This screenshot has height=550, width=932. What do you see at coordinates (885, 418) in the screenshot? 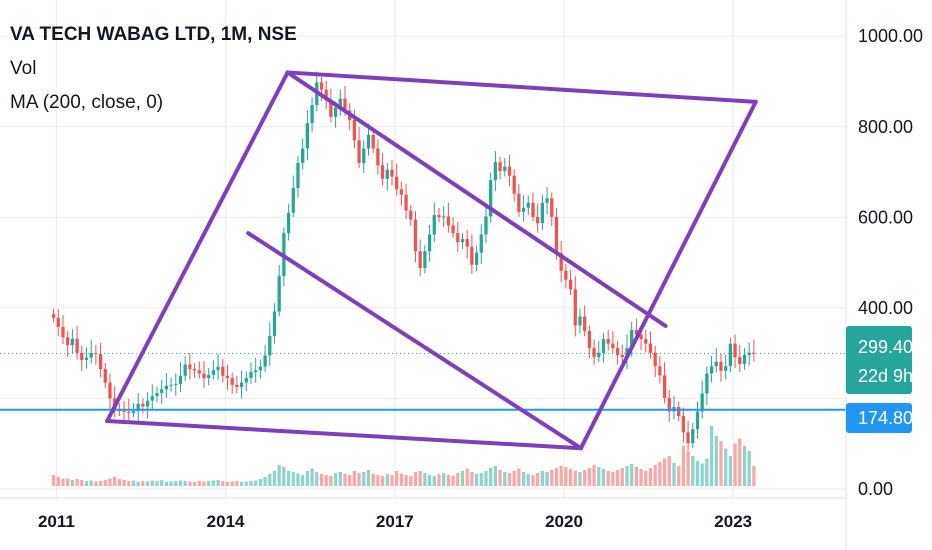
I see `support-price-label: 174.80` at bounding box center [885, 418].